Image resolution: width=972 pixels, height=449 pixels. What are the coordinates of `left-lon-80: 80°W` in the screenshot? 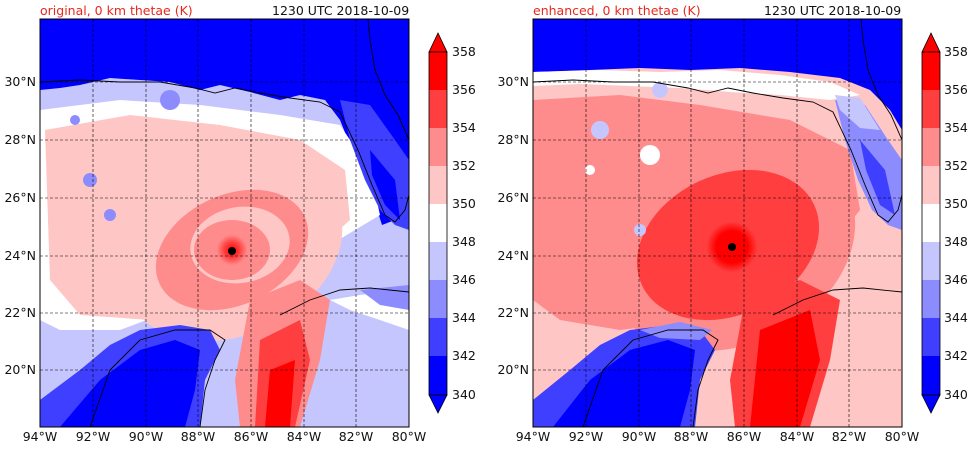 It's located at (409, 436).